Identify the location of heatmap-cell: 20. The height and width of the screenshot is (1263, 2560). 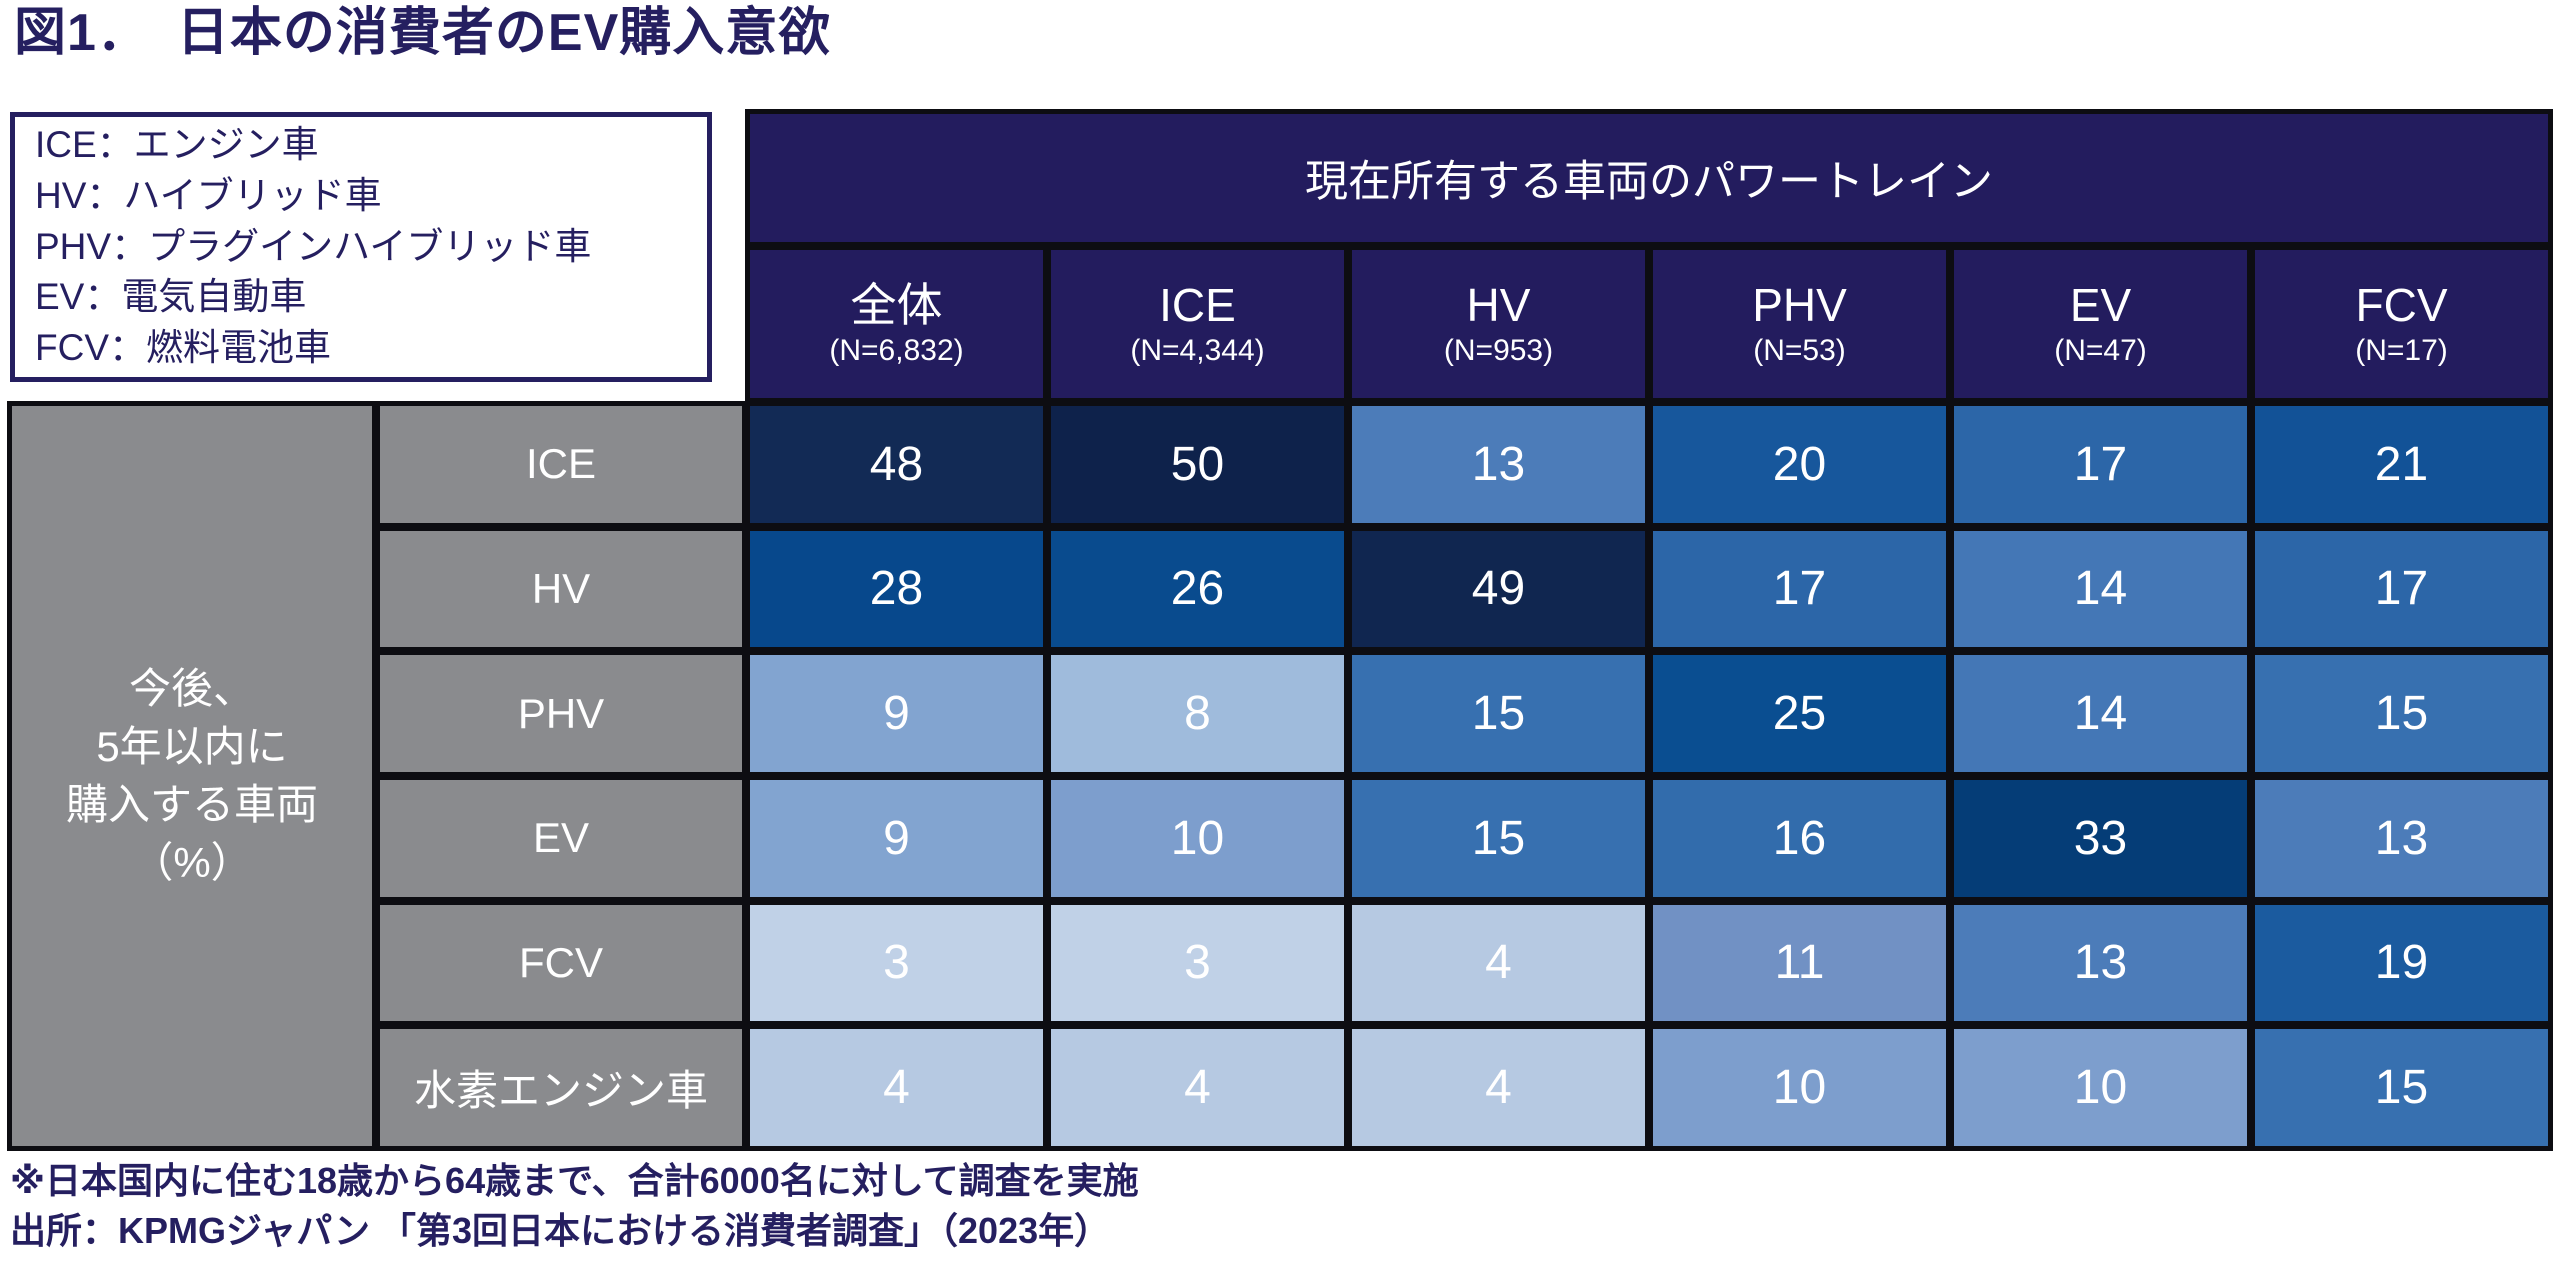
(1799, 464).